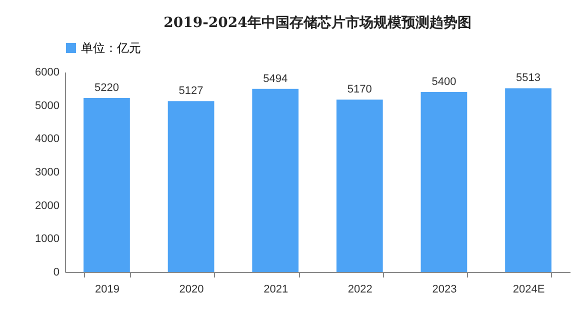  Describe the element at coordinates (47, 139) in the screenshot. I see `y-tick-label: 4000` at that location.